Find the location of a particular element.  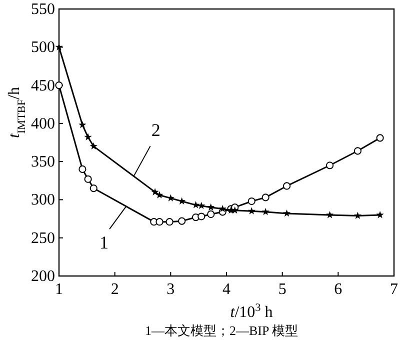

x-axis-title: t/10$^{3}$ h is located at coordinates (251, 311).